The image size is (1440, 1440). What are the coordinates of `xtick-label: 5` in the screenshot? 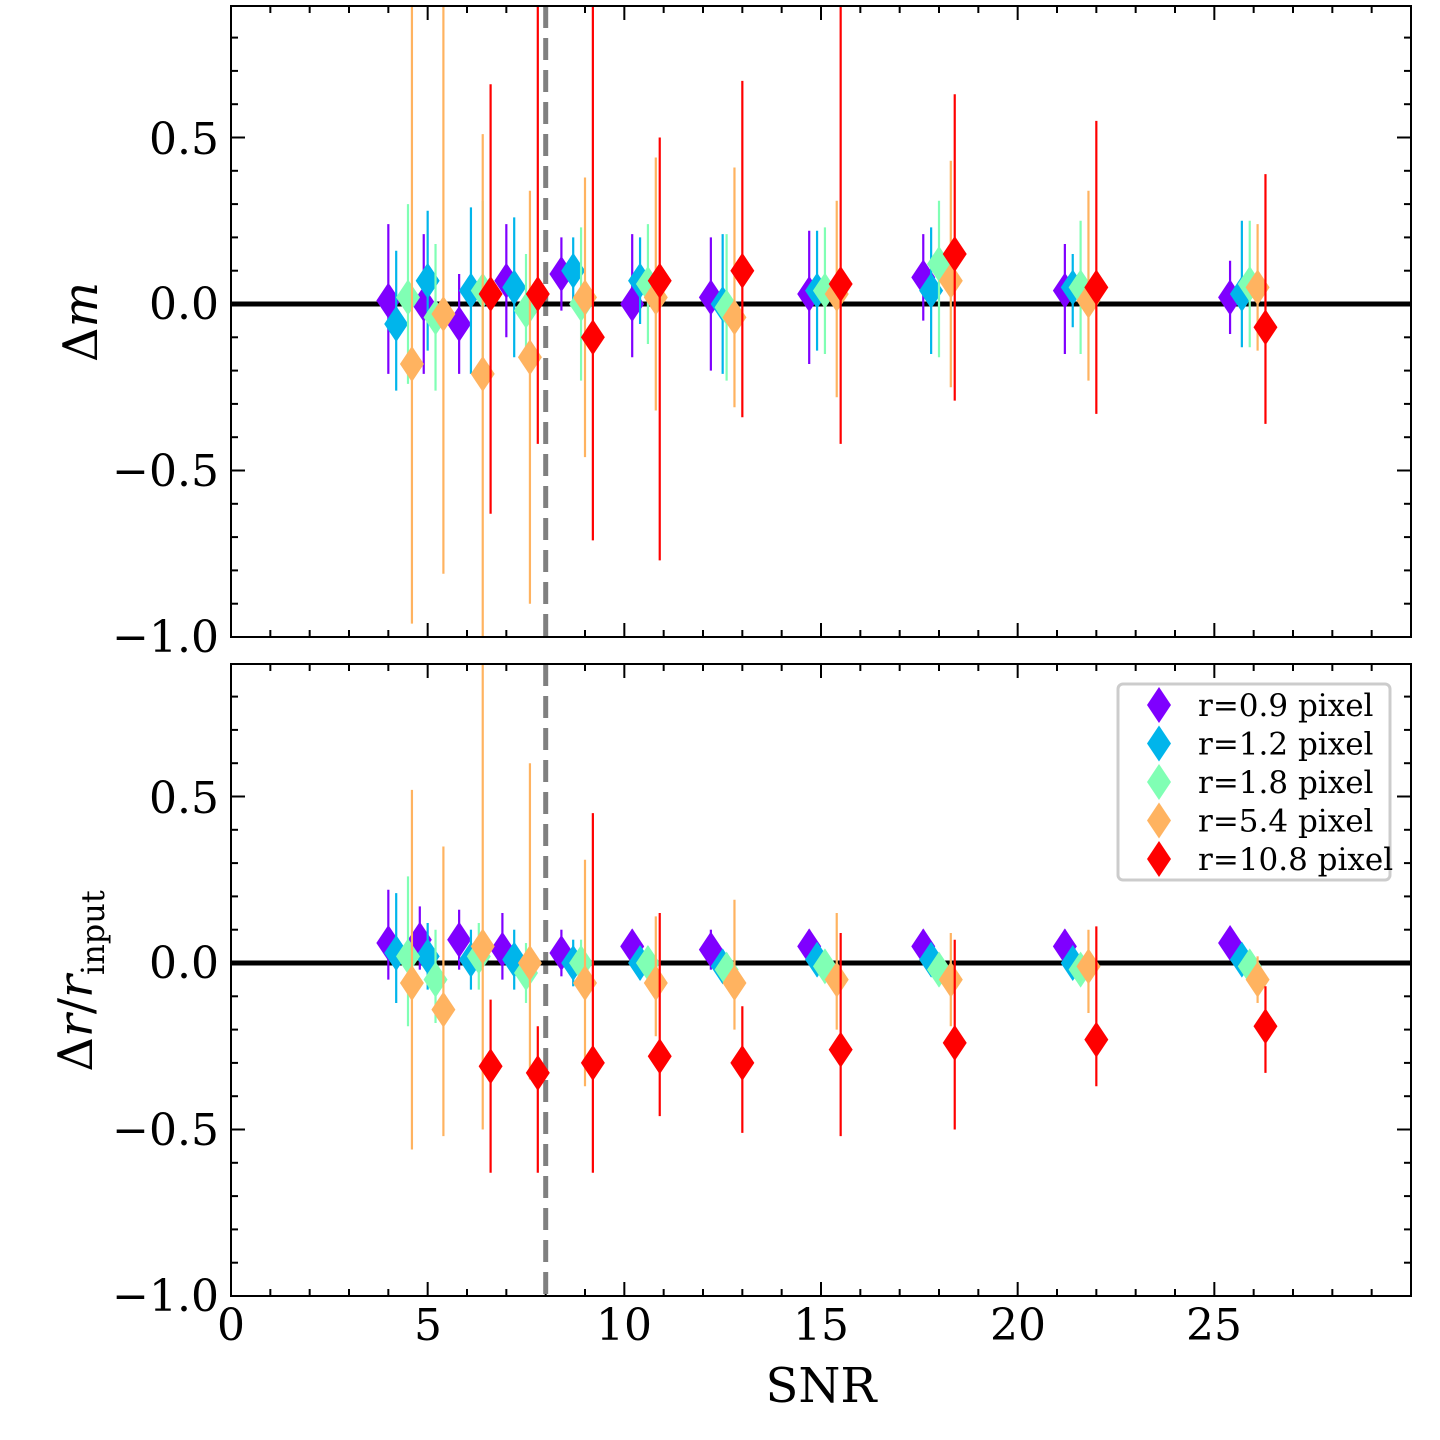 It's located at (428, 1325).